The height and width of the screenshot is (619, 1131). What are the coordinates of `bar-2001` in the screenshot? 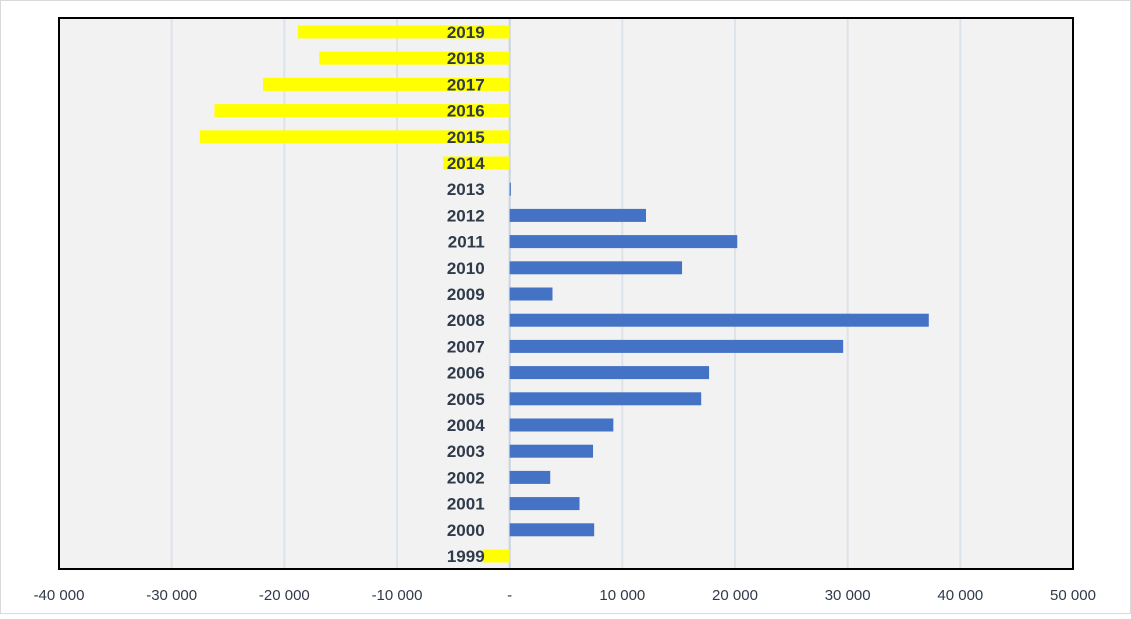 It's located at (544, 504).